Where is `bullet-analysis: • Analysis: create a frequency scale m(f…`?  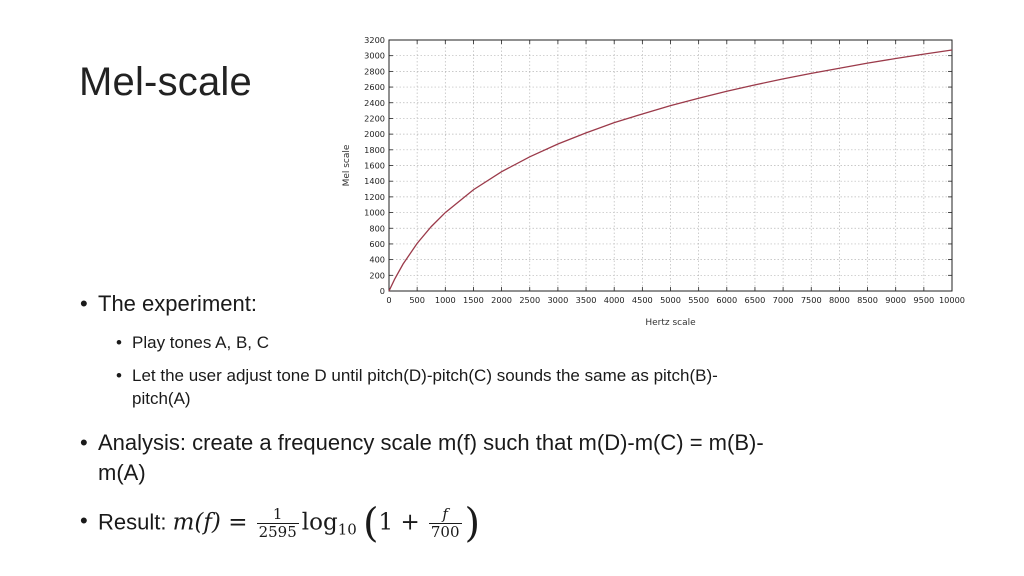
bullet-analysis: • Analysis: create a frequency scale m(f… is located at coordinates (519, 458).